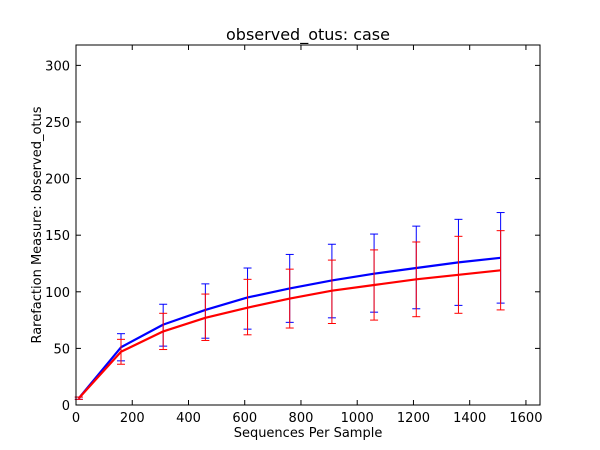 This screenshot has height=450, width=600. What do you see at coordinates (66, 406) in the screenshot?
I see `y-tick-label: 0` at bounding box center [66, 406].